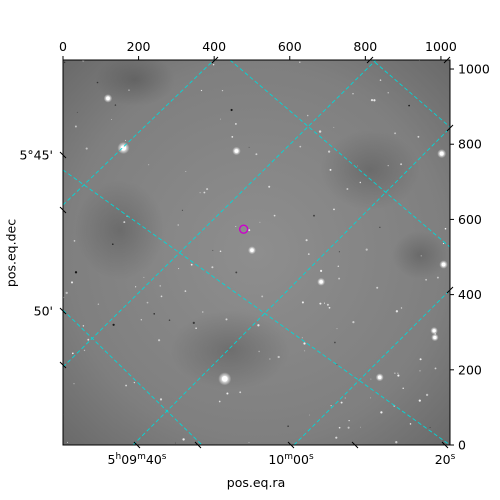 This screenshot has width=500, height=500. Describe the element at coordinates (139, 46) in the screenshot. I see `pixel-x-tick-label: 200` at that location.